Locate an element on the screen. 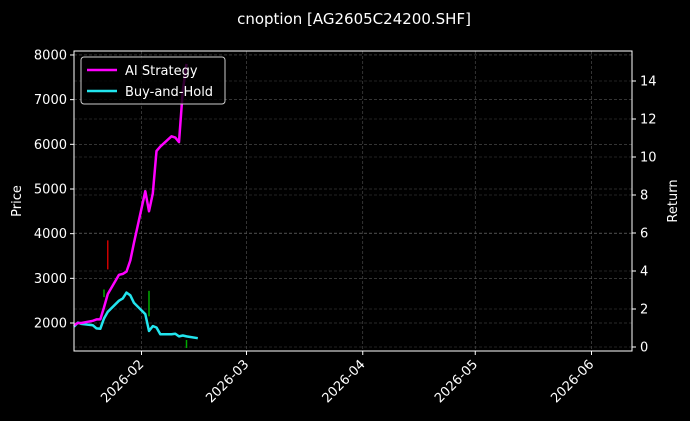  x-tick-label: 2026-05 is located at coordinates (456, 381).